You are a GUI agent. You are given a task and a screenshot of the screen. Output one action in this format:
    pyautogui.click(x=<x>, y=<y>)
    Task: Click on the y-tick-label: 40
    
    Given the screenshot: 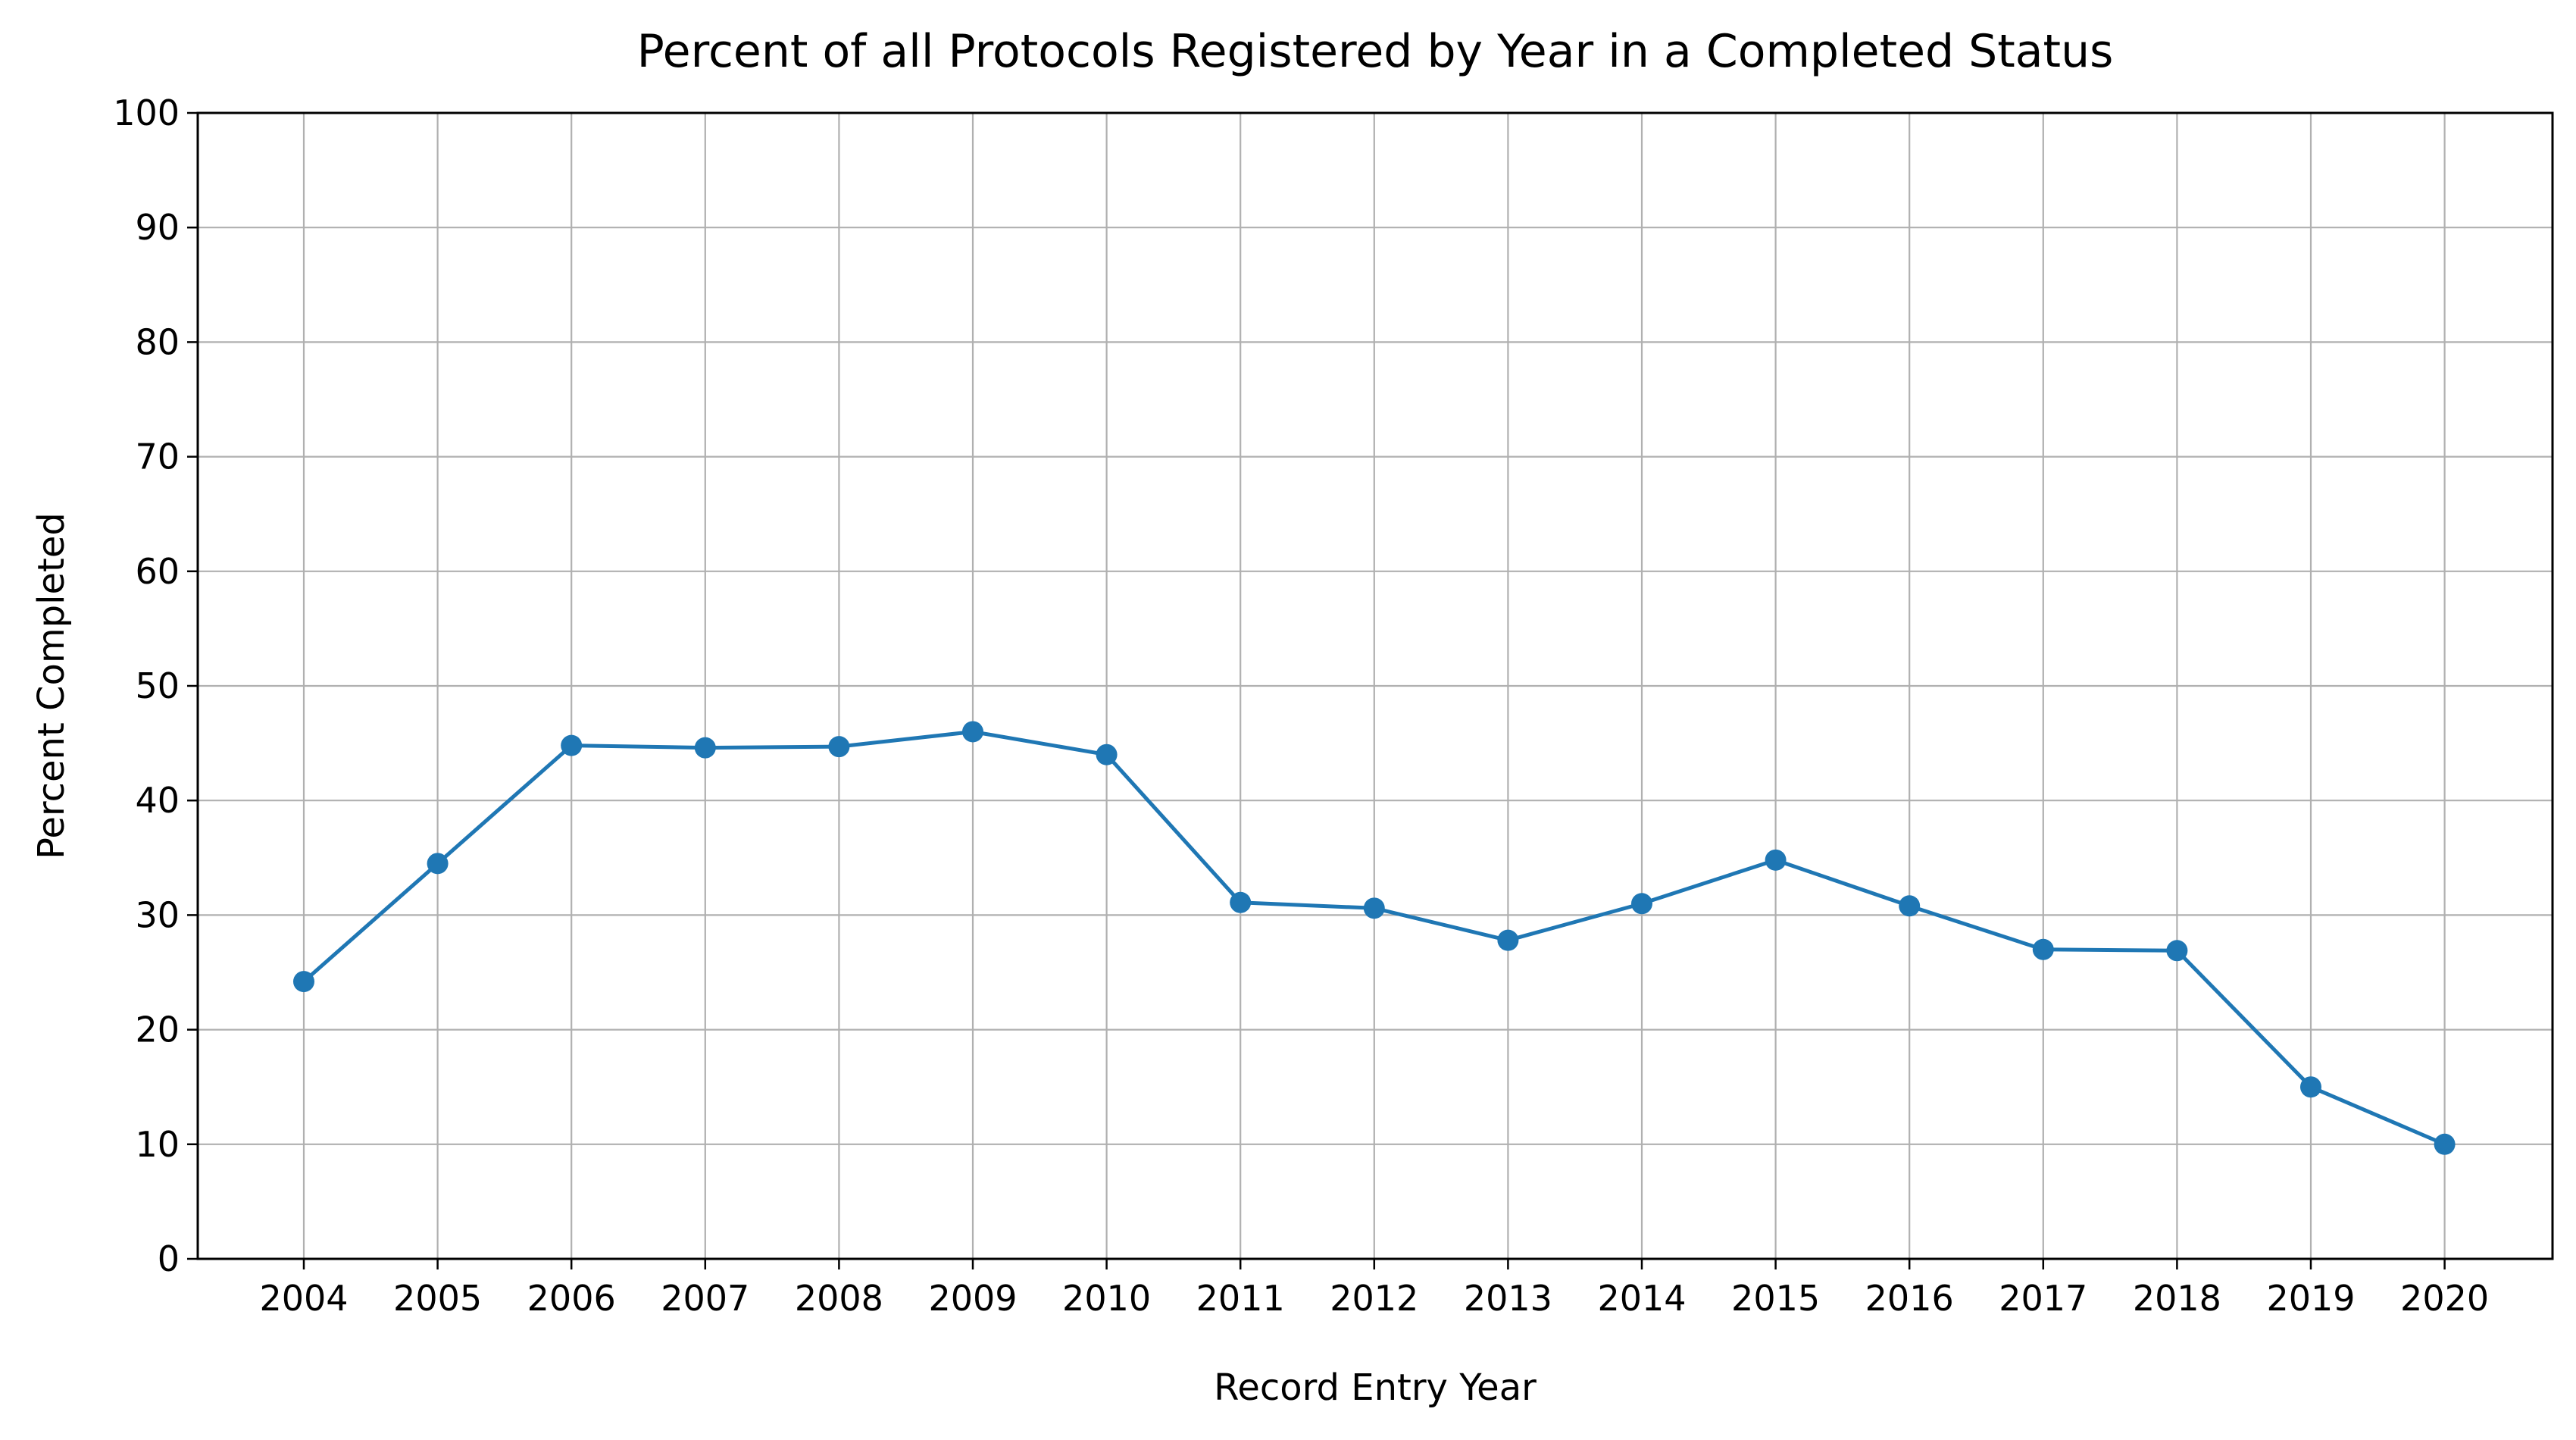 What is the action you would take?
    pyautogui.click(x=157, y=801)
    